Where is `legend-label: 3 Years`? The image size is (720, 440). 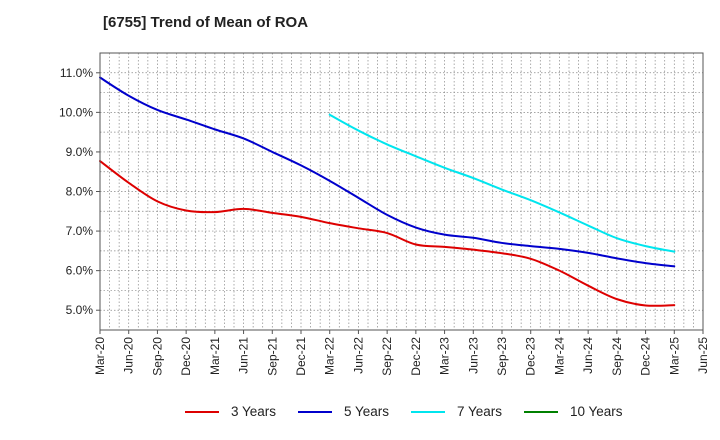
legend-label: 3 Years is located at coordinates (254, 411).